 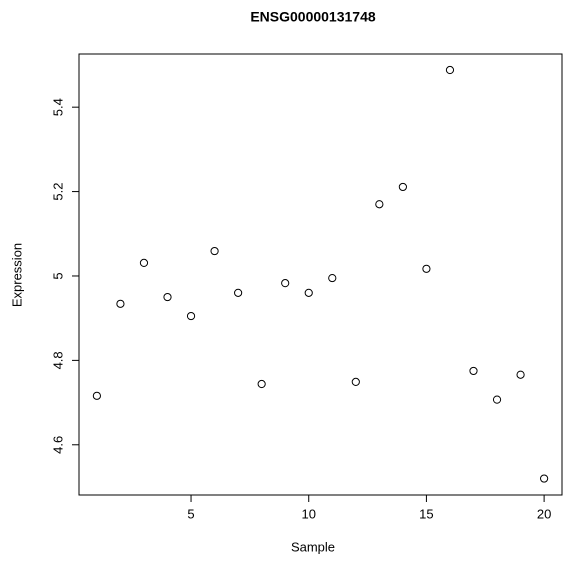 What do you see at coordinates (190, 513) in the screenshot?
I see `x-tick-label: 5` at bounding box center [190, 513].